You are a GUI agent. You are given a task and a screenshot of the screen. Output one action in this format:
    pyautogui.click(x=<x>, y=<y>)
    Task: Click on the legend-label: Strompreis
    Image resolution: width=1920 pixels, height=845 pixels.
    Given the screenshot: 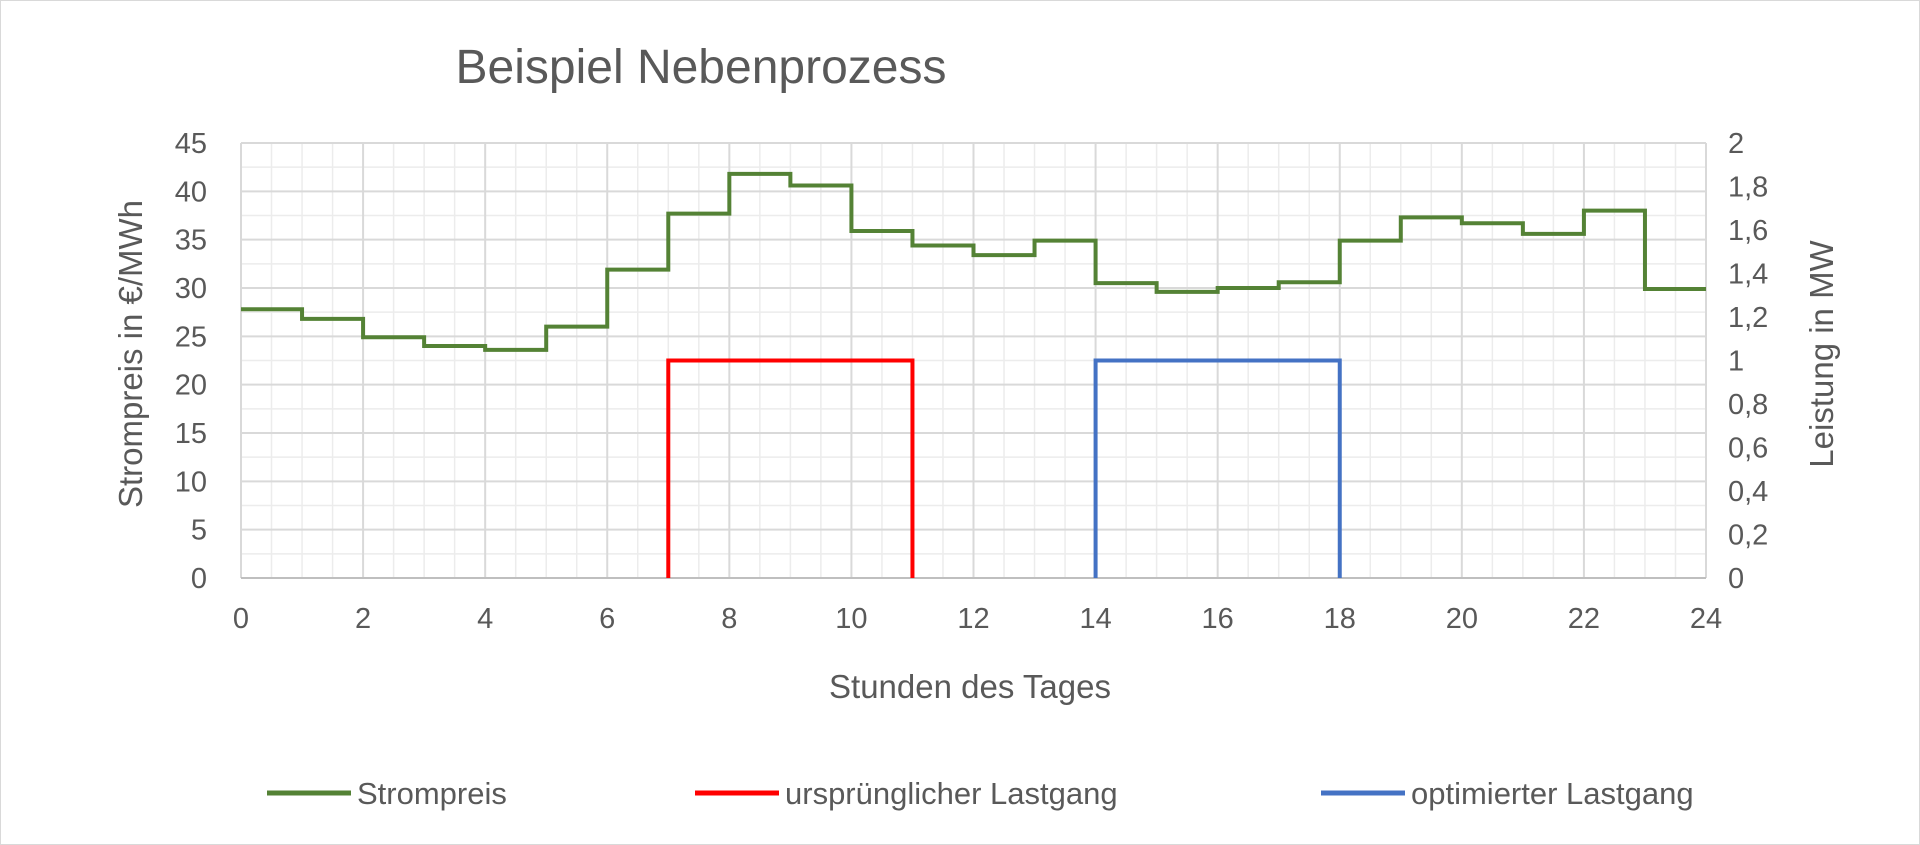 What is the action you would take?
    pyautogui.click(x=432, y=793)
    